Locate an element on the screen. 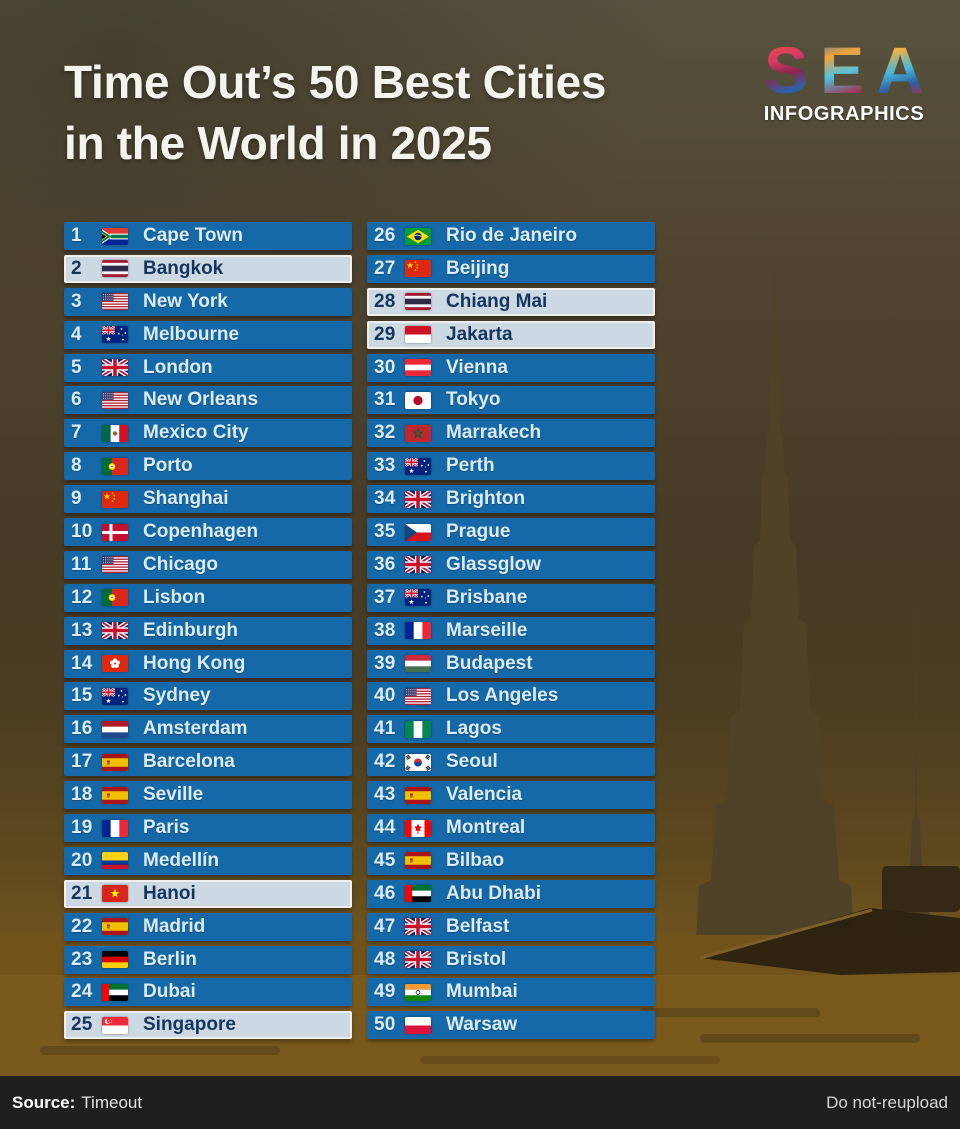 Image resolution: width=960 pixels, height=1129 pixels. rank-number: 48 is located at coordinates (385, 959).